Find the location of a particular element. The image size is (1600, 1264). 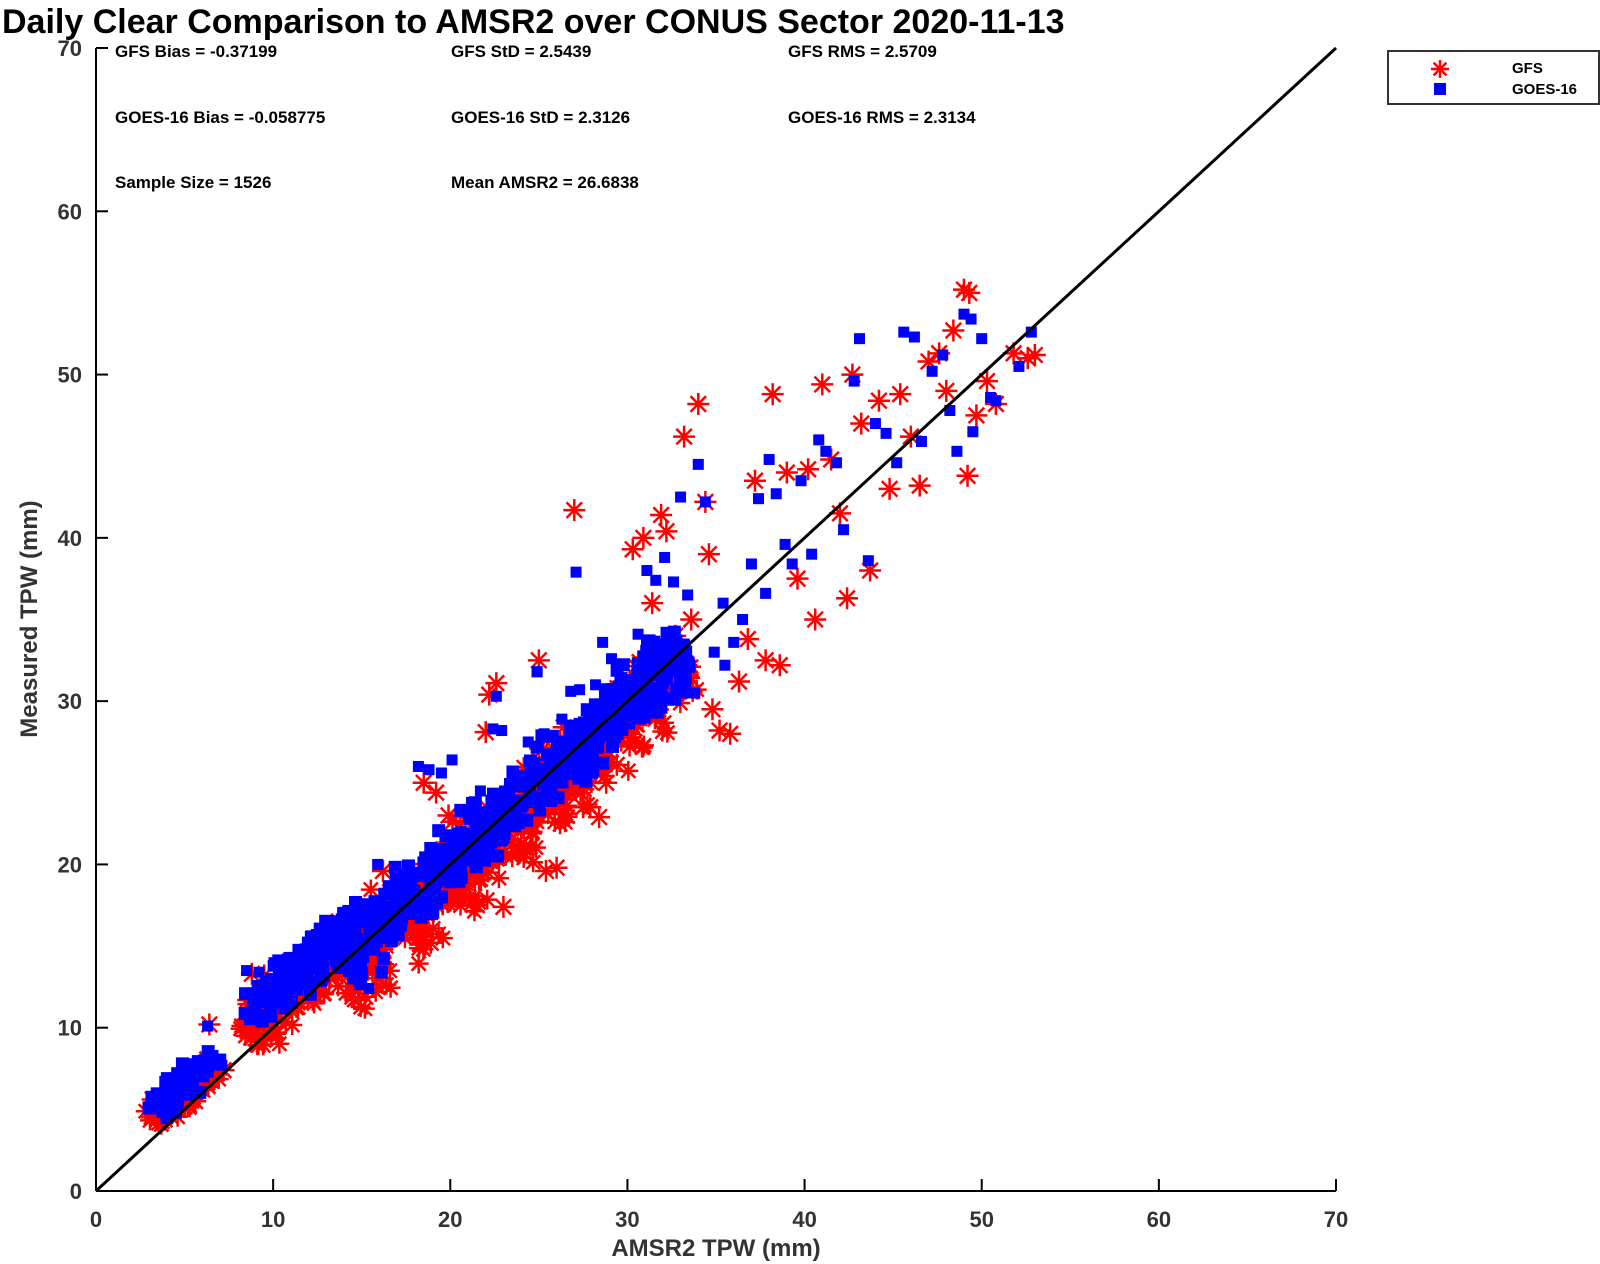

x-tick-label: 0 is located at coordinates (96, 1219).